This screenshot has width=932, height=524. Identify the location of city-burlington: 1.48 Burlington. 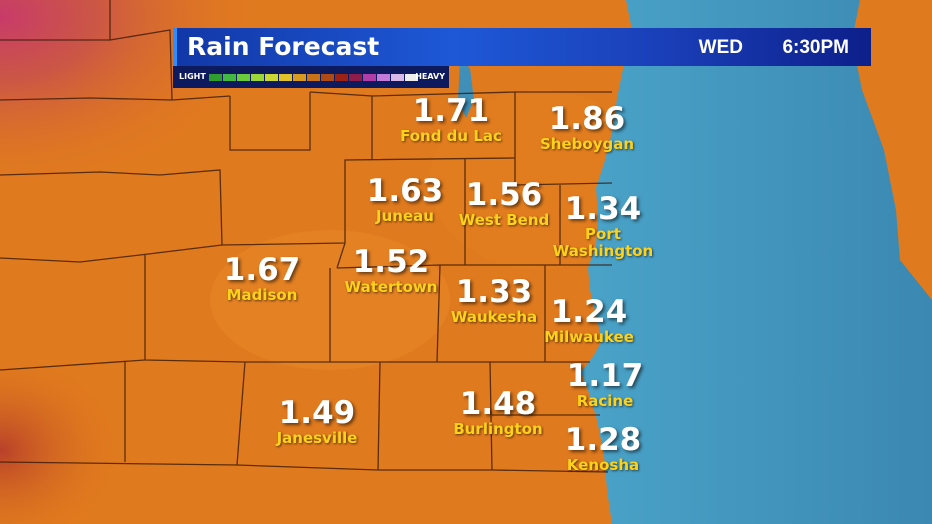
(497, 412).